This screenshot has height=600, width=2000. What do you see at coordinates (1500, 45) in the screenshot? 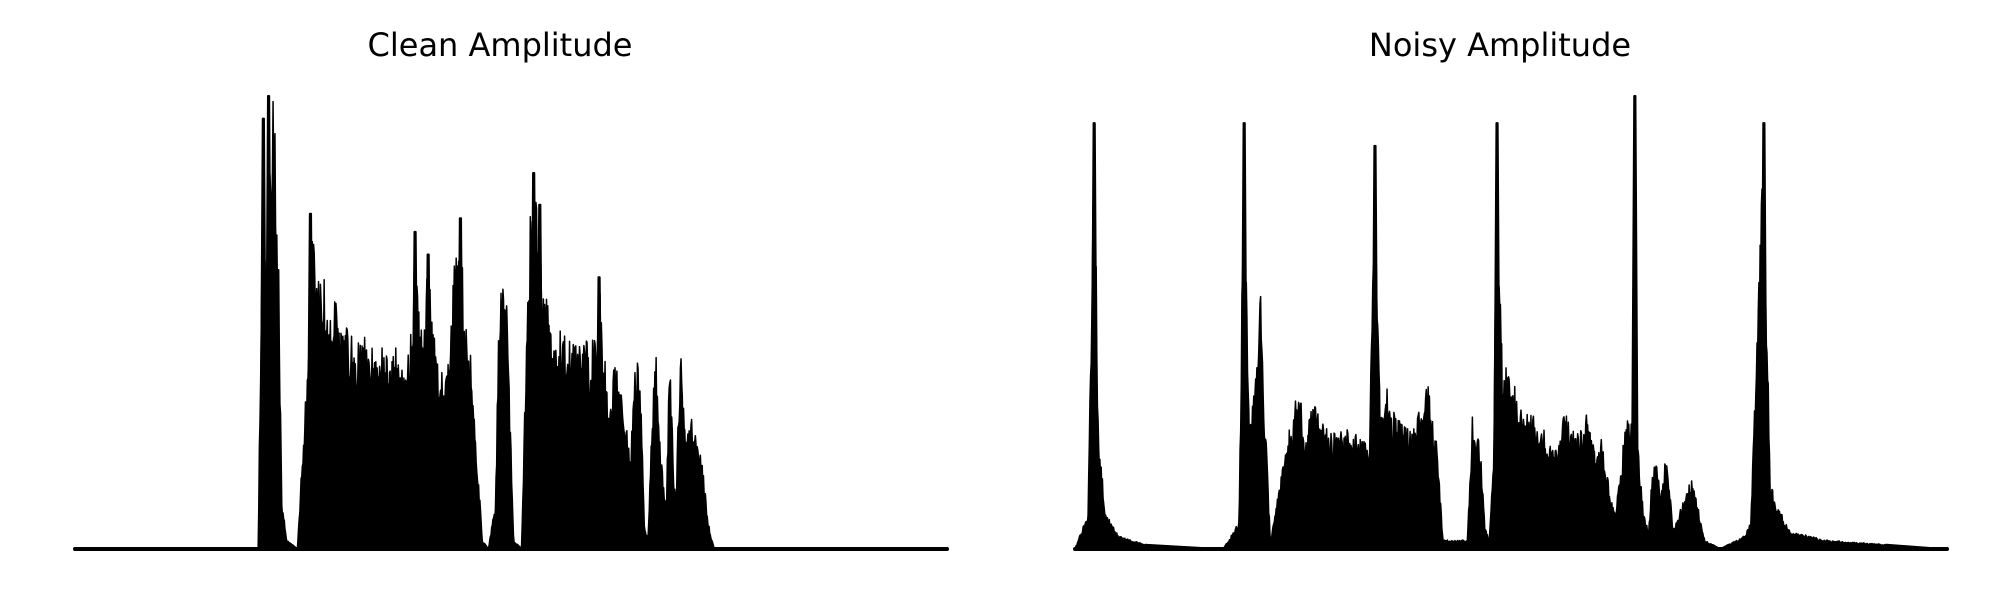
I see `chart-title: Noisy Amplitude` at bounding box center [1500, 45].